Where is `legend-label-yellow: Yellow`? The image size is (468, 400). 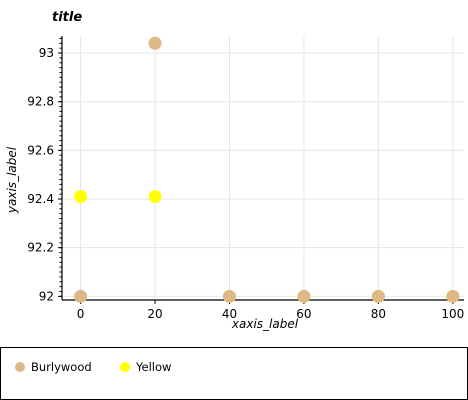
legend-label-yellow: Yellow is located at coordinates (153, 367).